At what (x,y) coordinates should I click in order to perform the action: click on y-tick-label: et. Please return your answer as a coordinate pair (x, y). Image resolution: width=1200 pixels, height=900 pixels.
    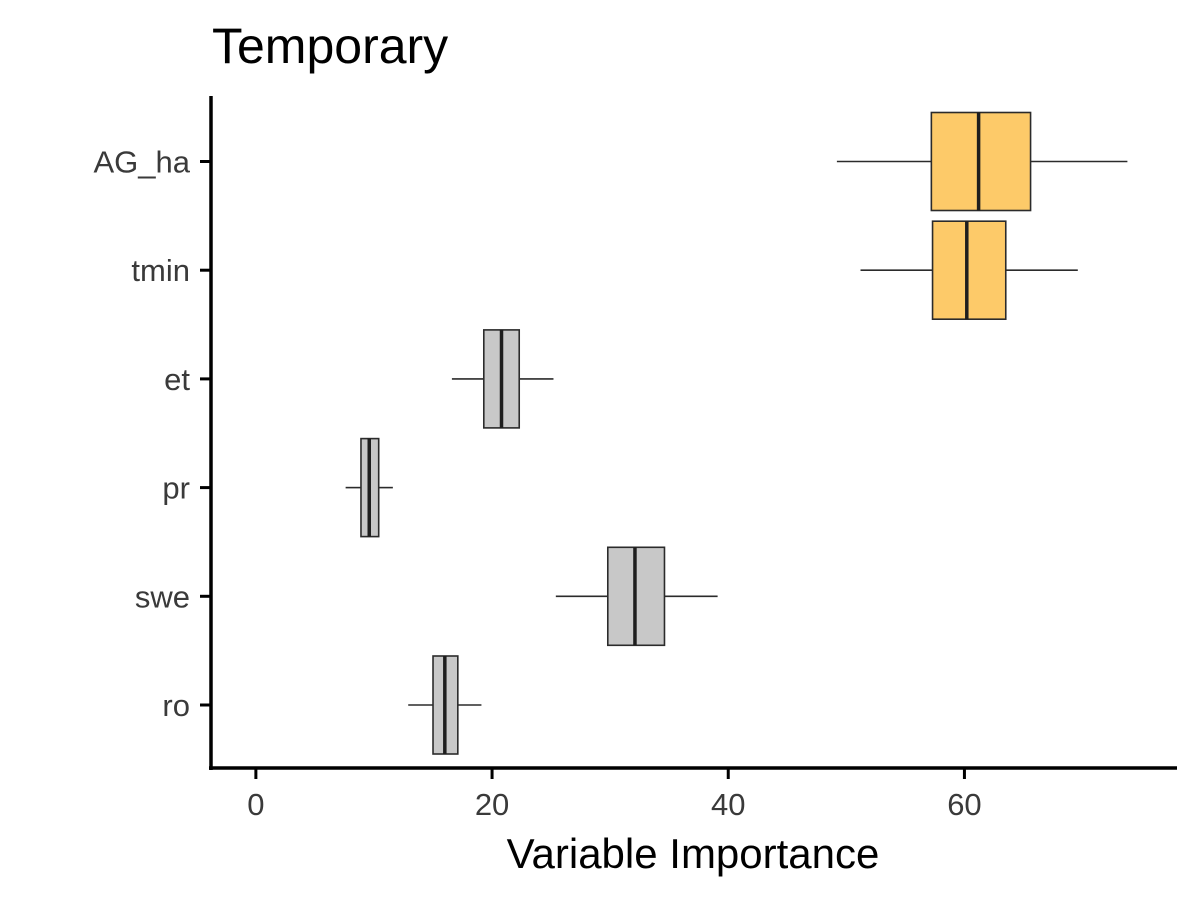
    Looking at the image, I should click on (177, 379).